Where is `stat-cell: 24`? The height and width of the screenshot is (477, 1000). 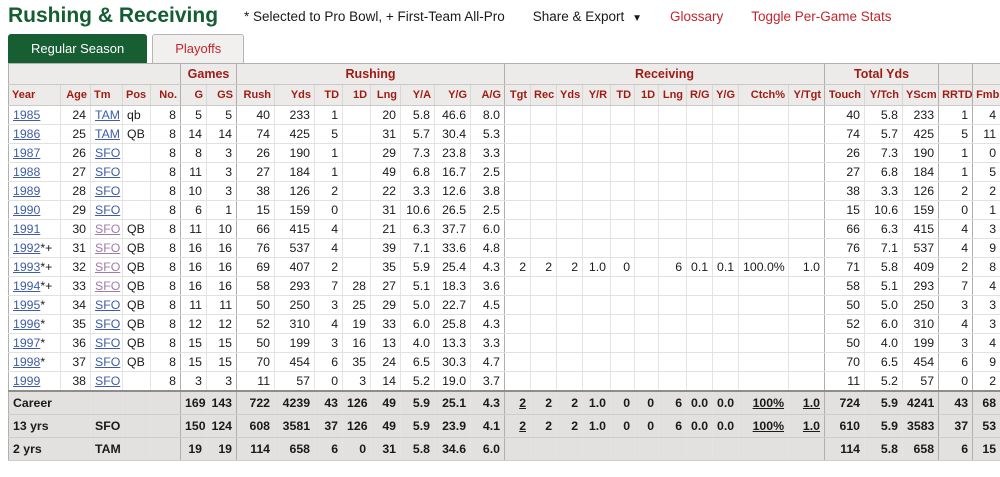 stat-cell: 24 is located at coordinates (386, 362).